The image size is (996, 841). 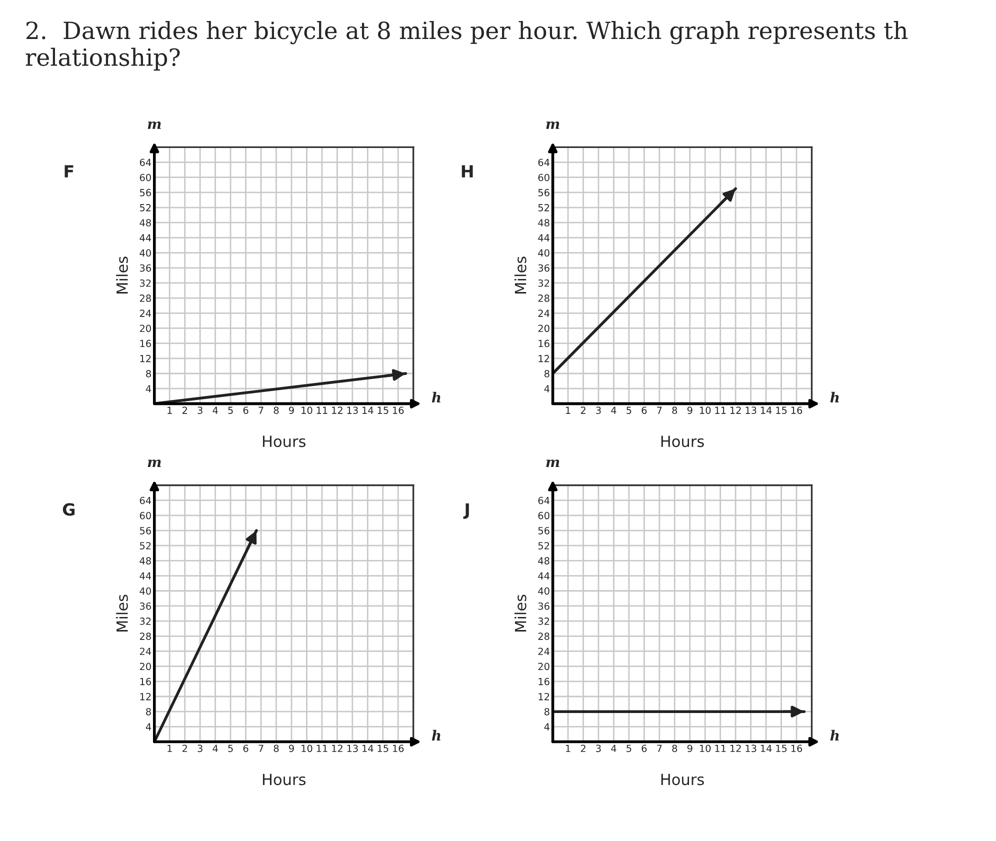 What do you see at coordinates (68, 509) in the screenshot?
I see `text: G` at bounding box center [68, 509].